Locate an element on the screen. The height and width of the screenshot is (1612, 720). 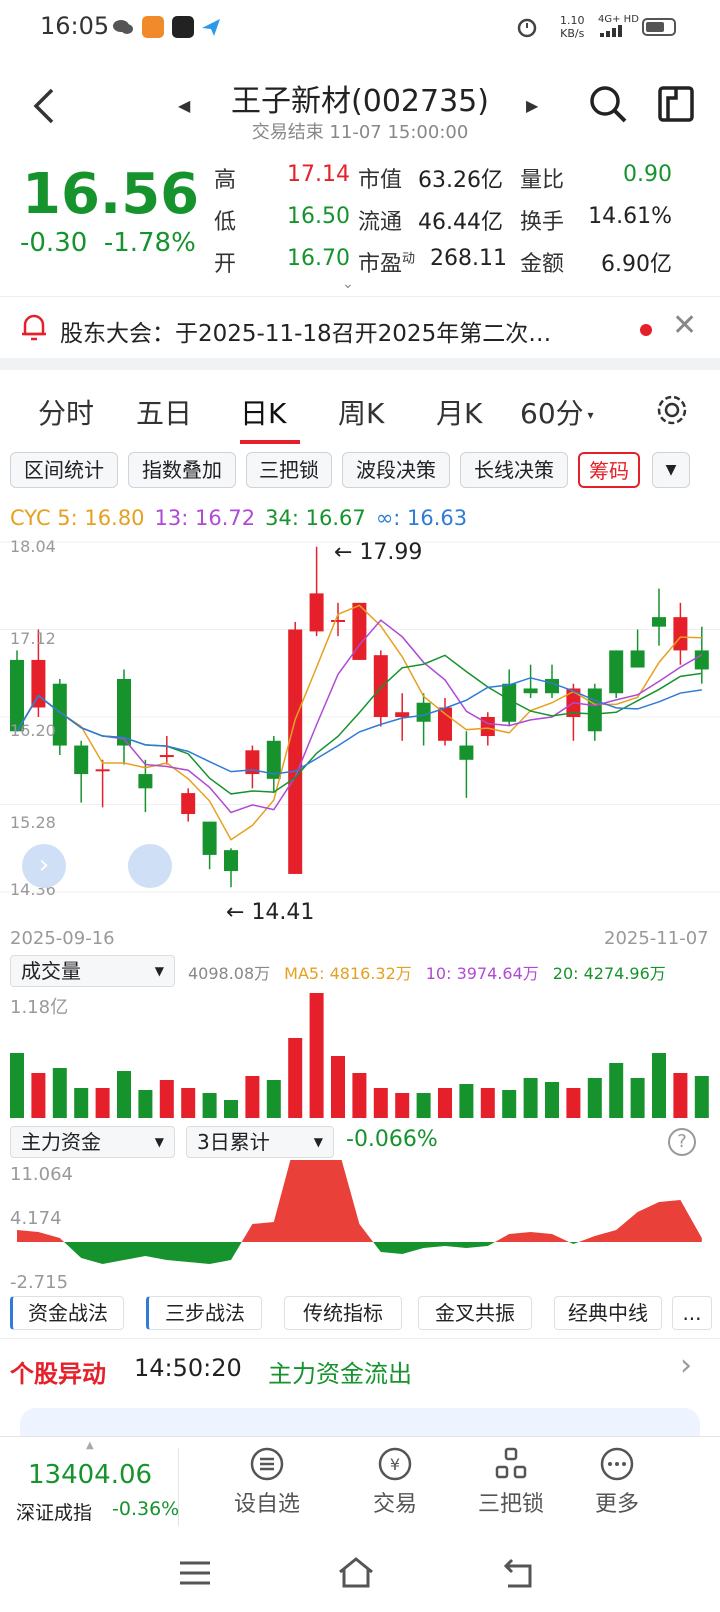
bottom-nav is located at coordinates (360, 1486).